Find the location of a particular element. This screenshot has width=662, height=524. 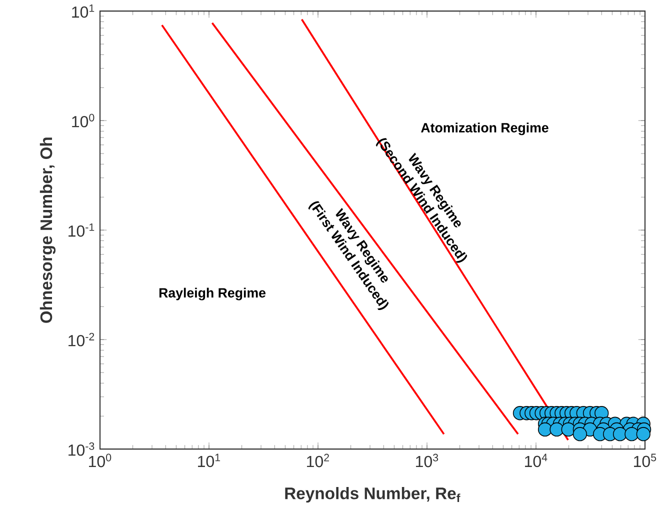

y-tick-label: 10$^{-3}$ is located at coordinates (81, 449).